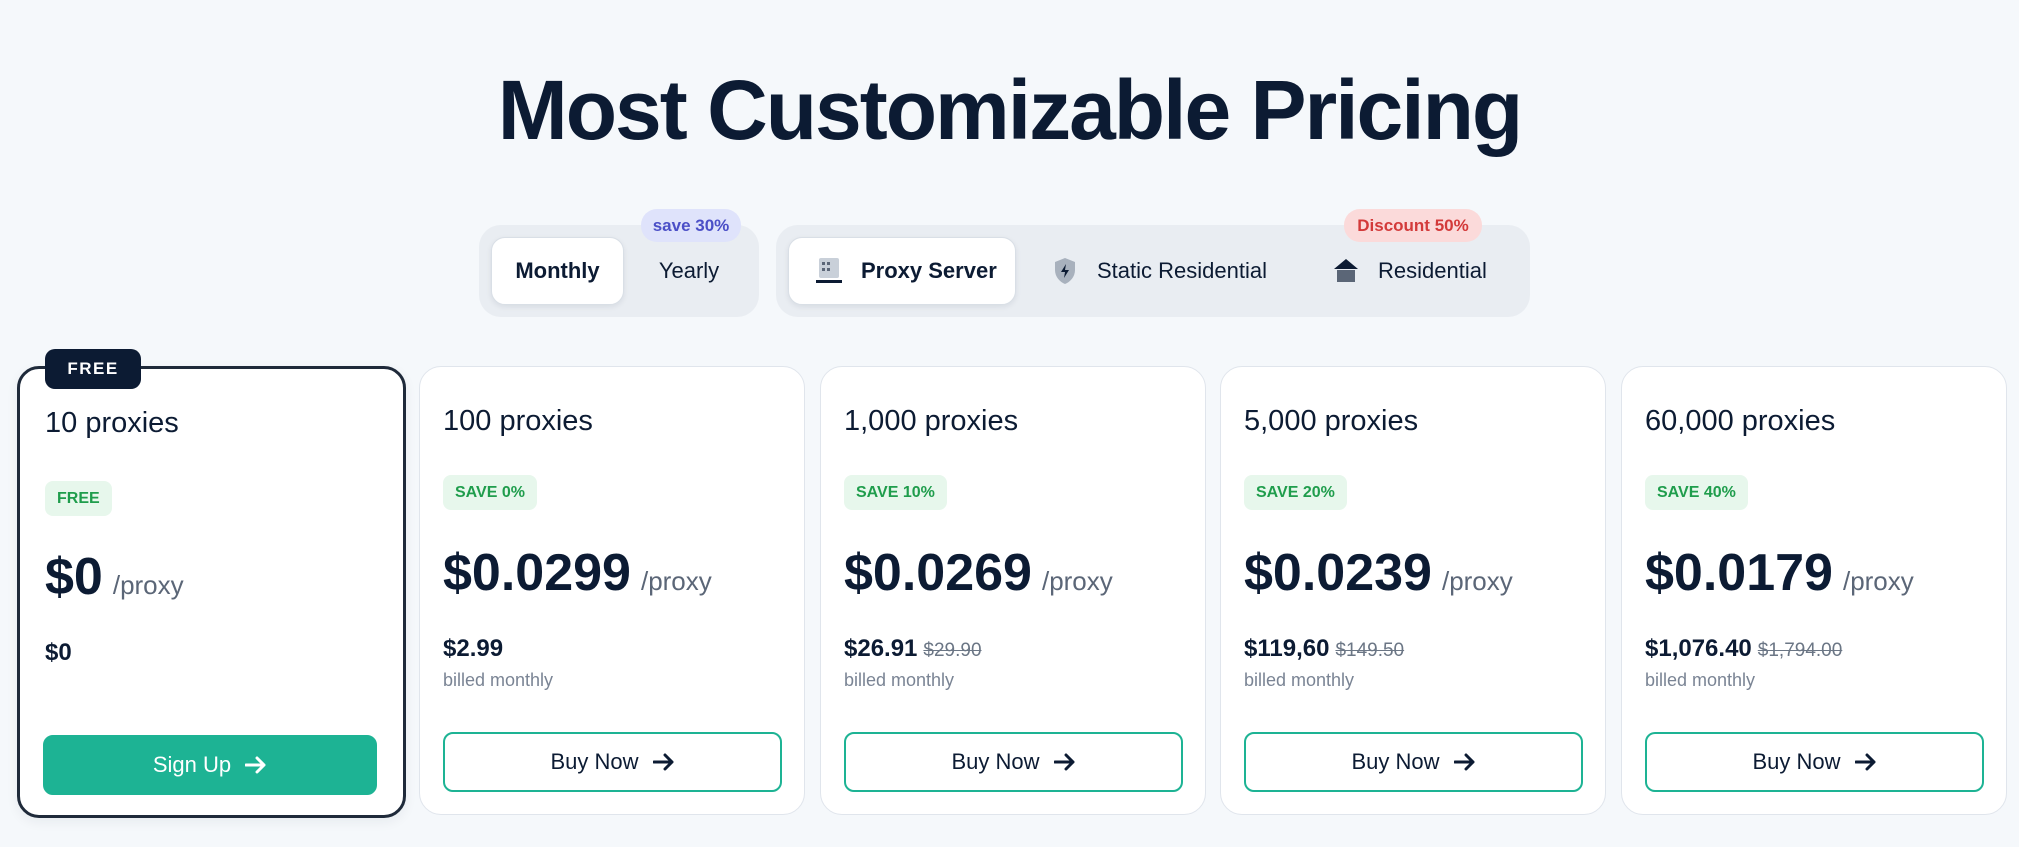 This screenshot has height=847, width=2019. Describe the element at coordinates (1370, 650) in the screenshot. I see `plan-total-original: $149.50` at that location.